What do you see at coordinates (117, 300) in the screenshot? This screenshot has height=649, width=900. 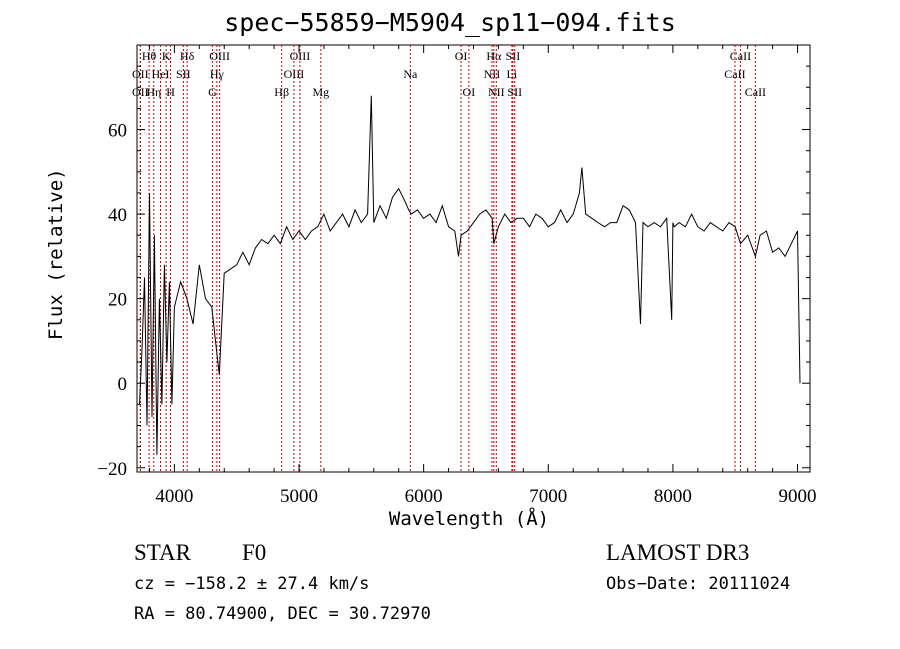 I see `y-tick-label: 20` at bounding box center [117, 300].